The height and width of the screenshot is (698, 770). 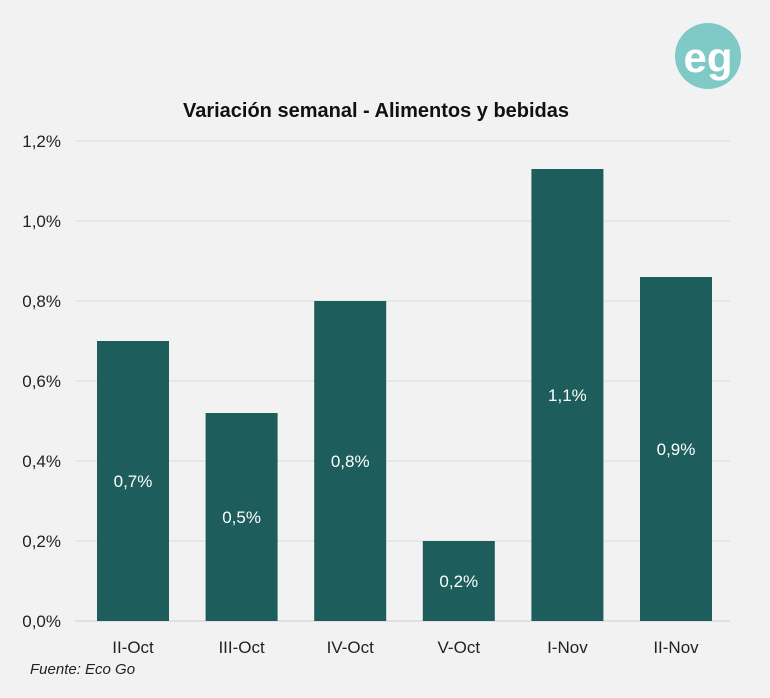 What do you see at coordinates (133, 647) in the screenshot?
I see `x-tick-label: II-Oct` at bounding box center [133, 647].